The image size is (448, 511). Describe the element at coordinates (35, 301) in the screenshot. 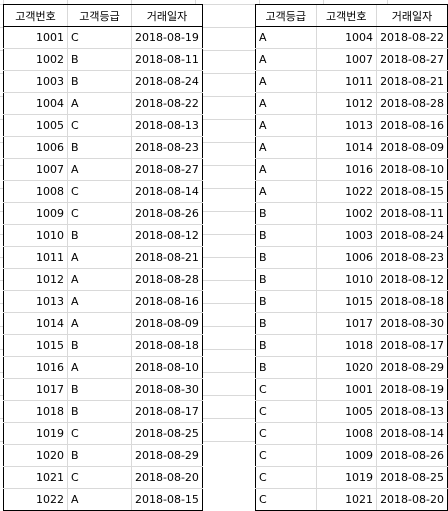

I see `cell-customer-number: 1013` at that location.